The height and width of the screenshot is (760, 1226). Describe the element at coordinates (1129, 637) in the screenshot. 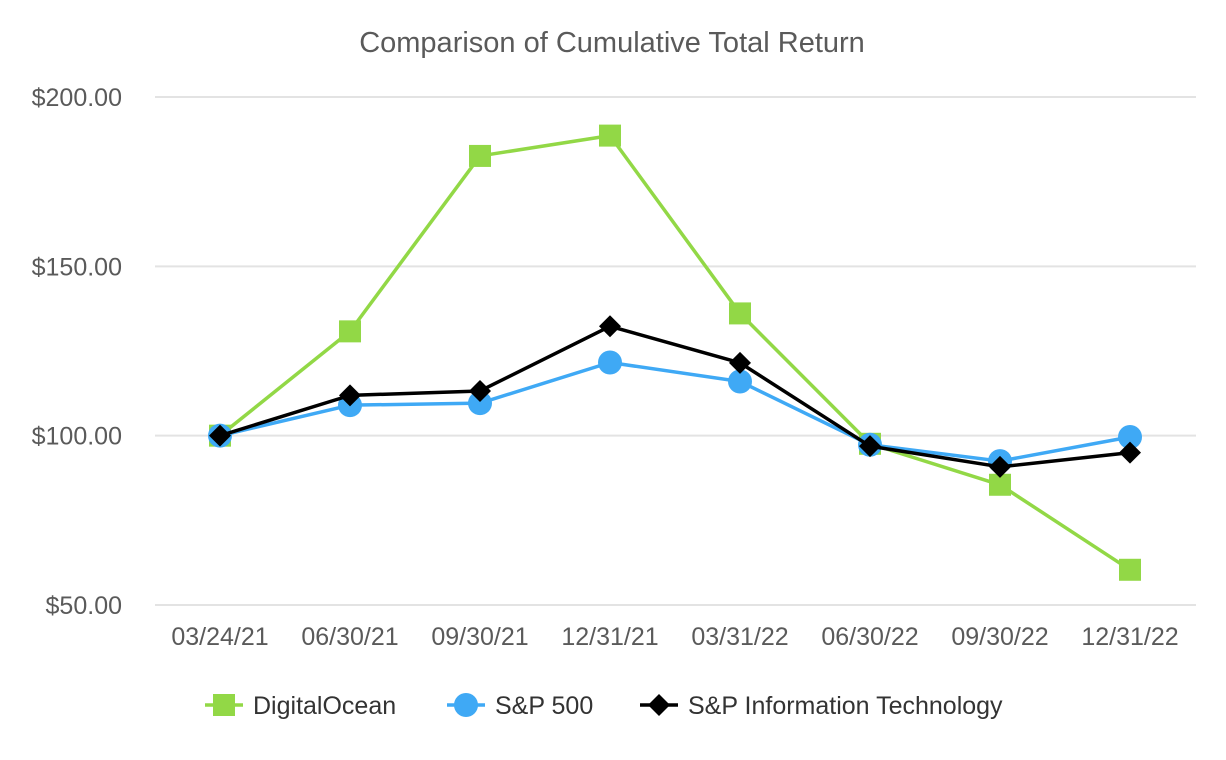

I see `x-tick-label: 12/31/22` at that location.